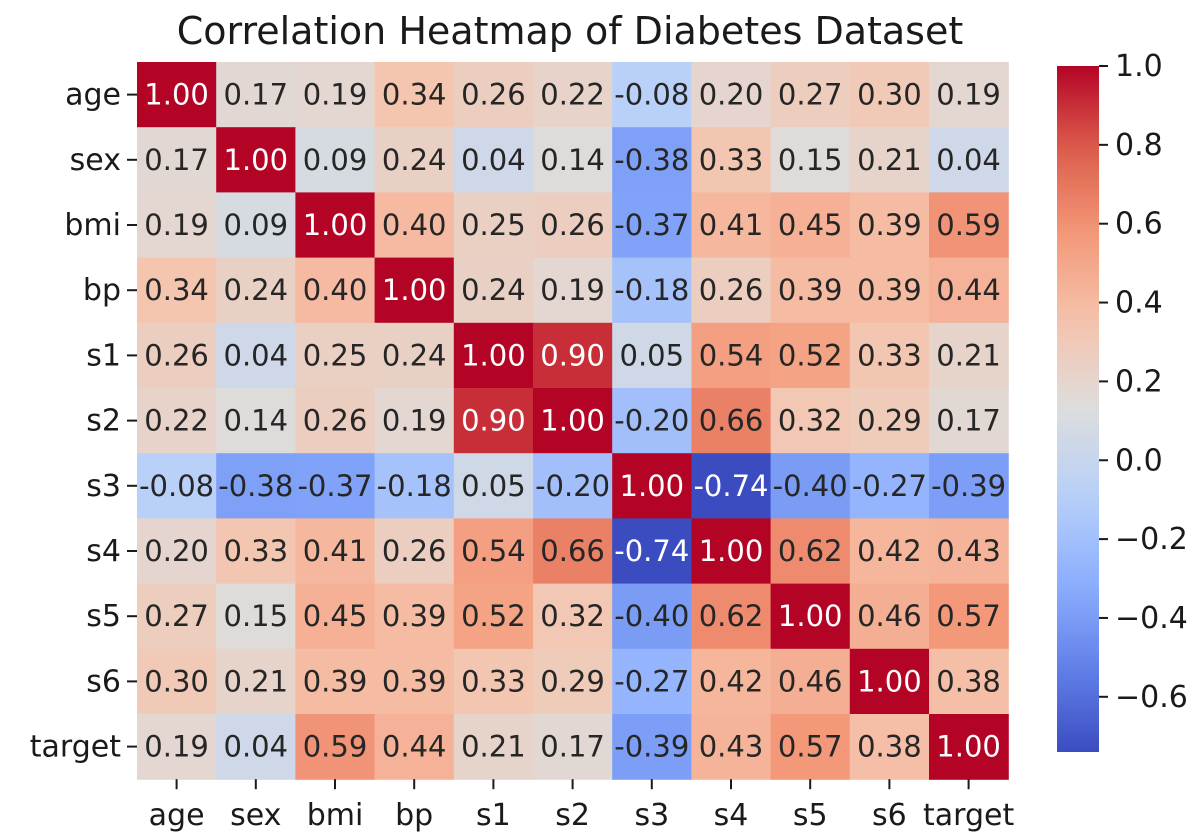 The image size is (1196, 839). Describe the element at coordinates (652, 421) in the screenshot. I see `heatmap-cell-s2-s3` at that location.